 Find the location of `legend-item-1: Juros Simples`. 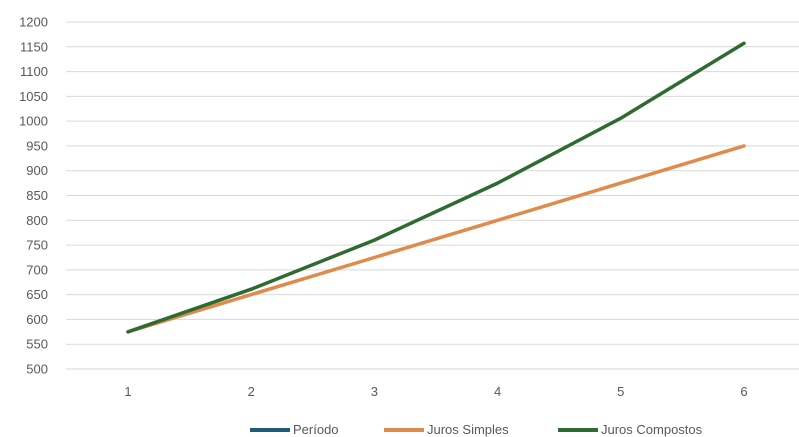

legend-item-1: Juros Simples is located at coordinates (446, 429).